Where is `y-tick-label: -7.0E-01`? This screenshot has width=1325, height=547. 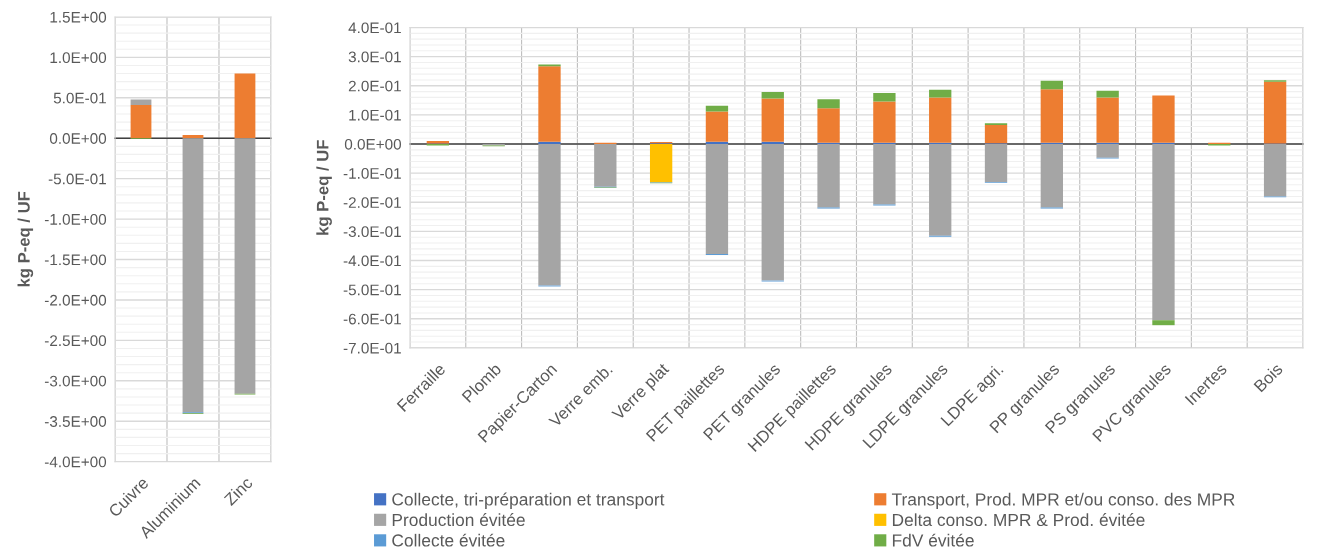 y-tick-label: -7.0E-01 is located at coordinates (372, 348).